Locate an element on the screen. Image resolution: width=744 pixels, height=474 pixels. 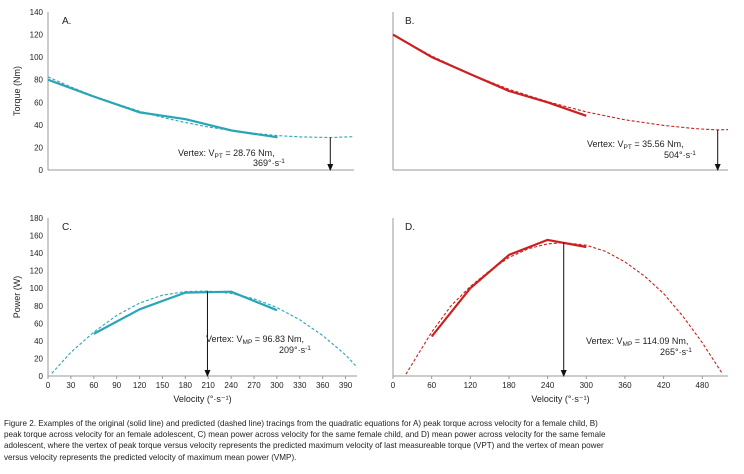
x-tick-label: 210 is located at coordinates (209, 385).